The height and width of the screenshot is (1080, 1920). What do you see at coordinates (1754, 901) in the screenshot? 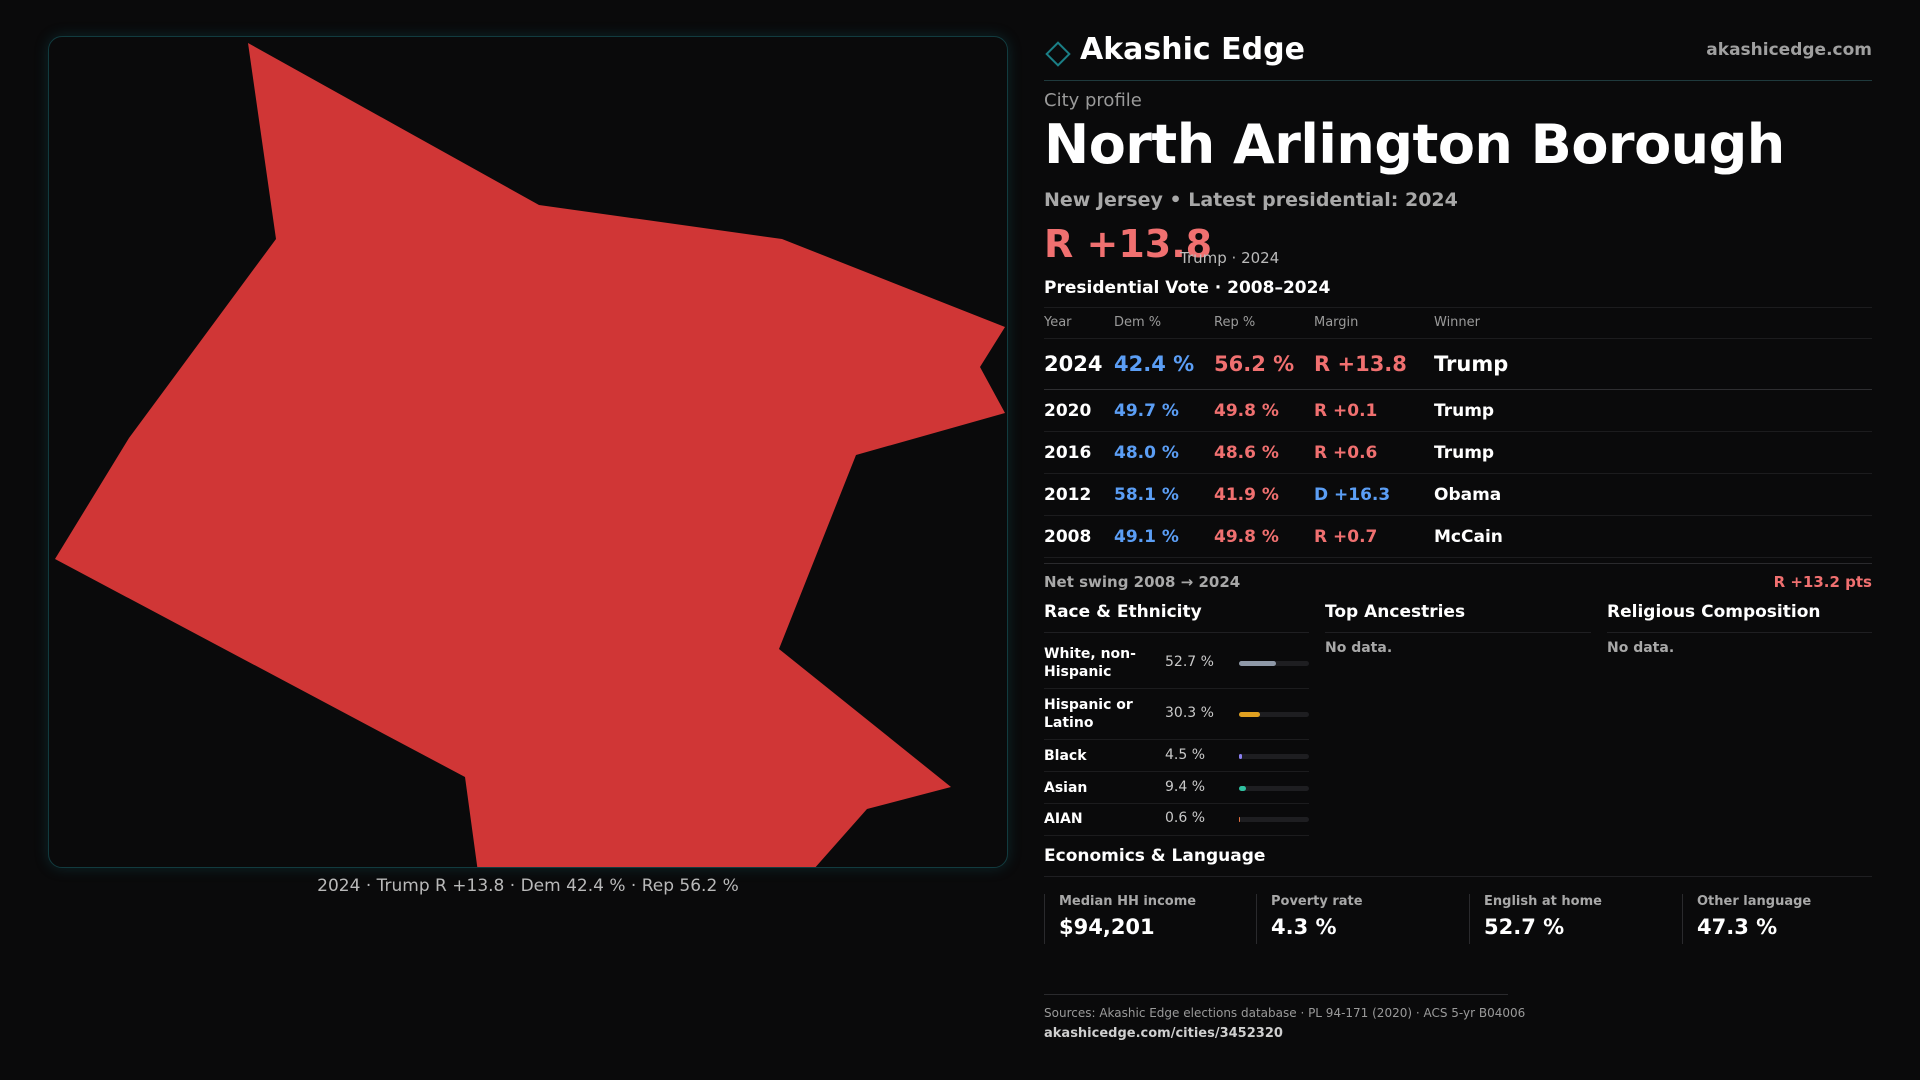
I see `stat-label: Other language` at bounding box center [1754, 901].